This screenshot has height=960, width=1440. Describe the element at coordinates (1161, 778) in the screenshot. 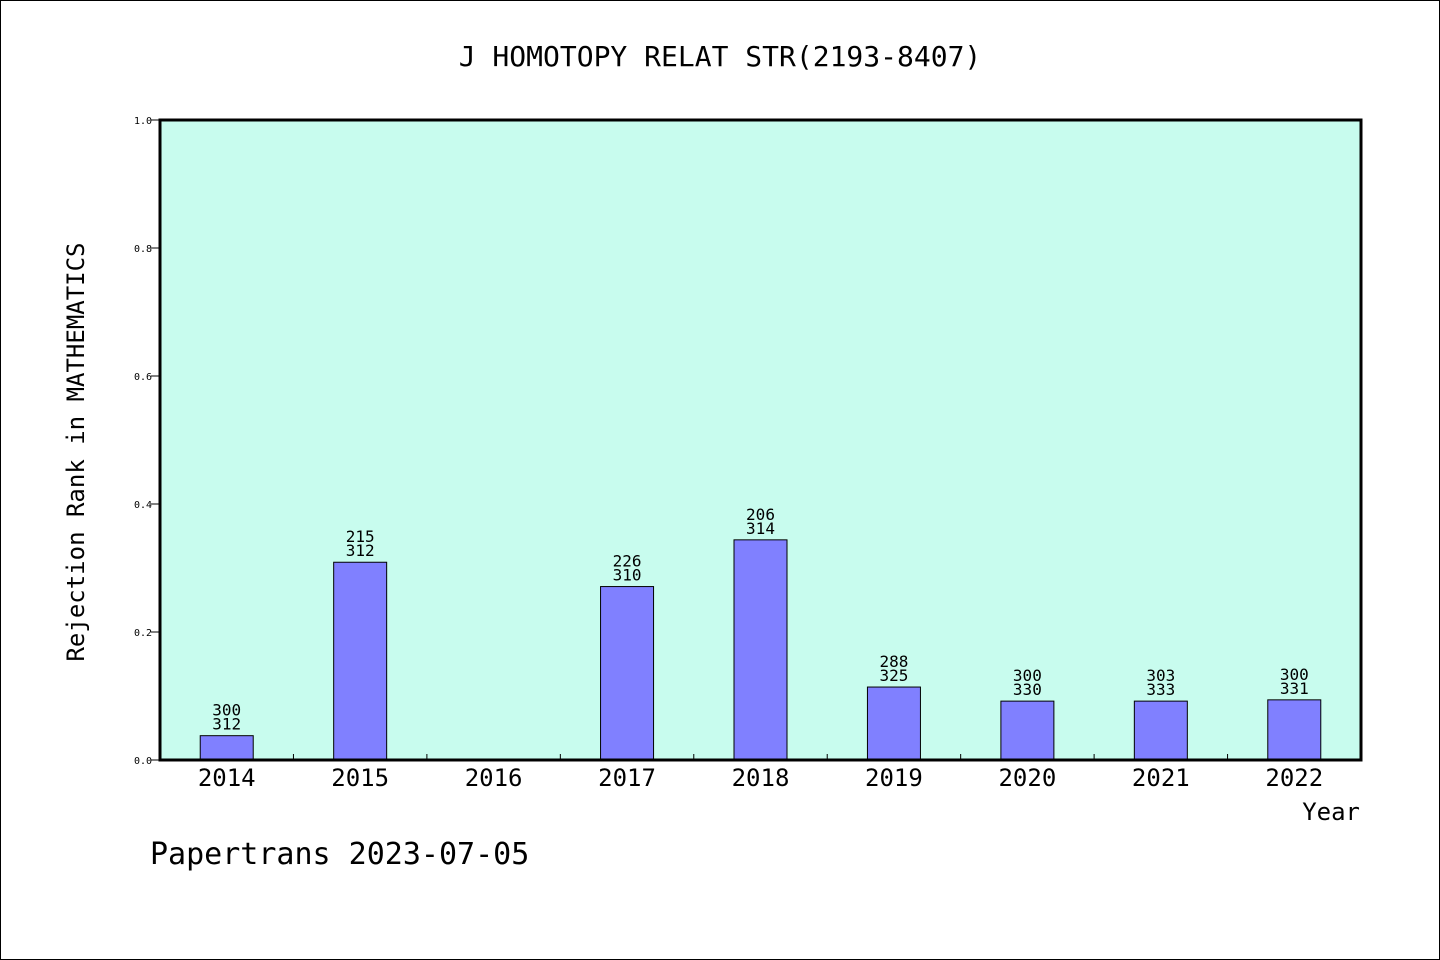

I see `x-tick-label: 2021` at that location.